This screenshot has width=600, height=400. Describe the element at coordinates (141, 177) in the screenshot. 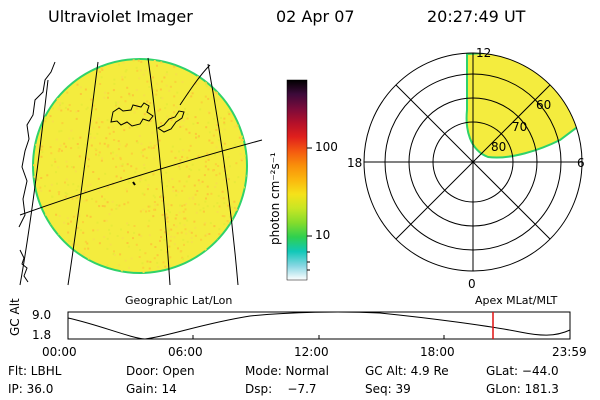

I see `latitude-line` at that location.